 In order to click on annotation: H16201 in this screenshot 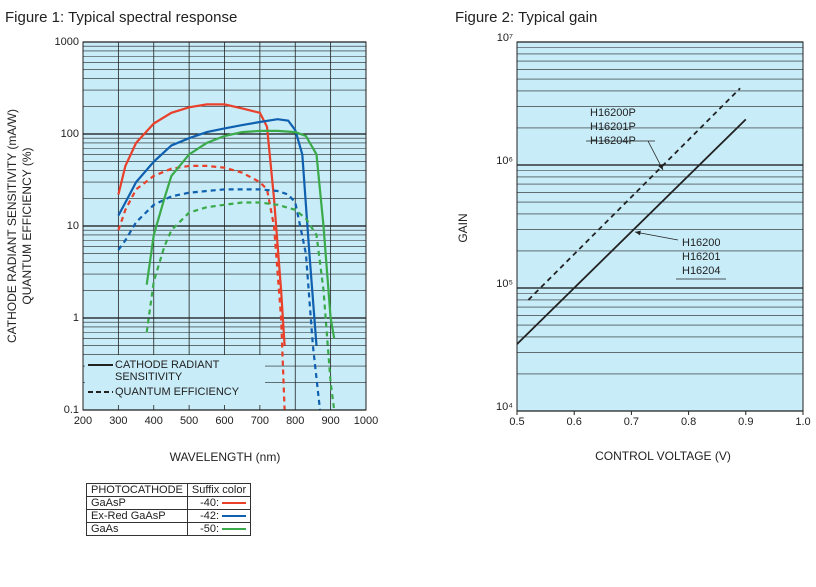, I will do `click(701, 257)`.